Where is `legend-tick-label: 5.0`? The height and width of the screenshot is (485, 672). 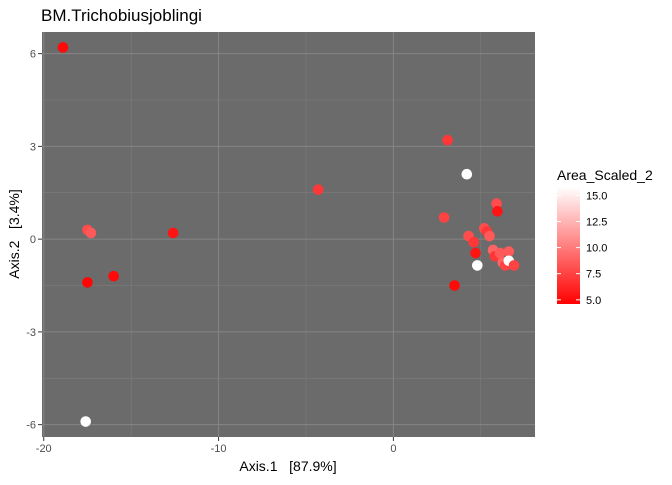 legend-tick-label: 5.0 is located at coordinates (593, 301).